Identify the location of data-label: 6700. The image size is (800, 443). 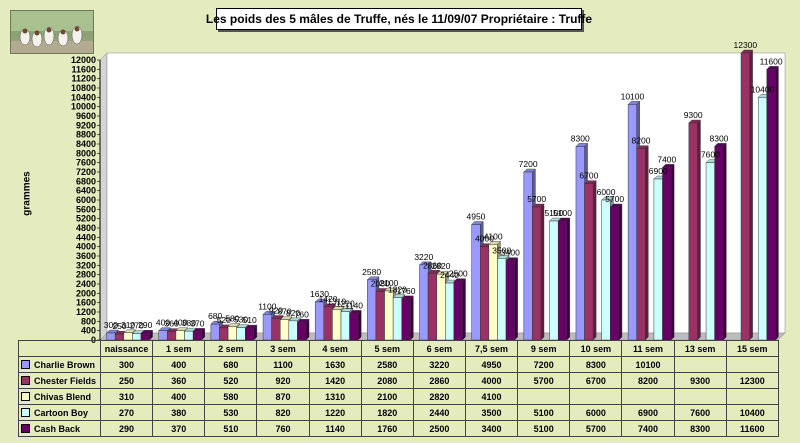
(588, 176).